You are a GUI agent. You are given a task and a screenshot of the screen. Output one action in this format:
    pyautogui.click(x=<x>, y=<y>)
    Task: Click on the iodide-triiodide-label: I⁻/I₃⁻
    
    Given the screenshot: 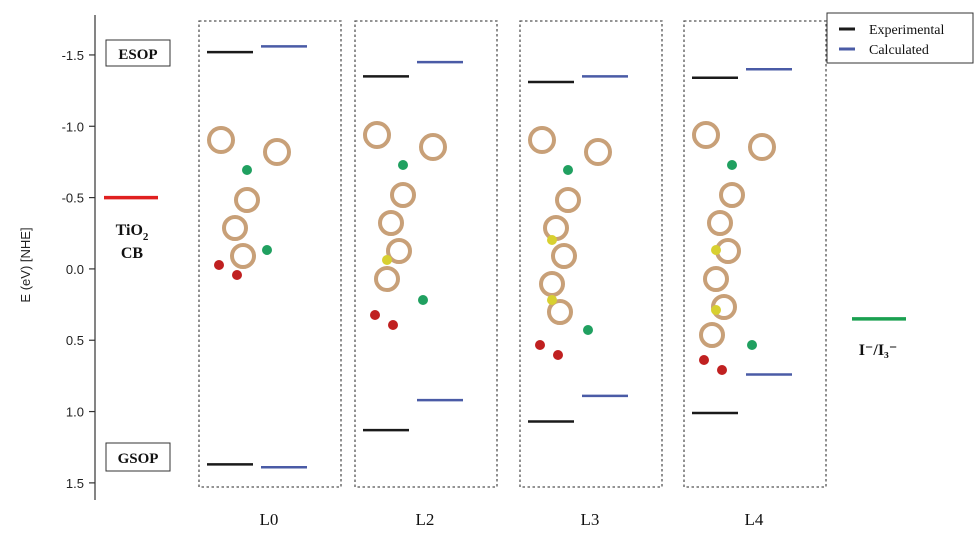 What is the action you would take?
    pyautogui.click(x=878, y=350)
    